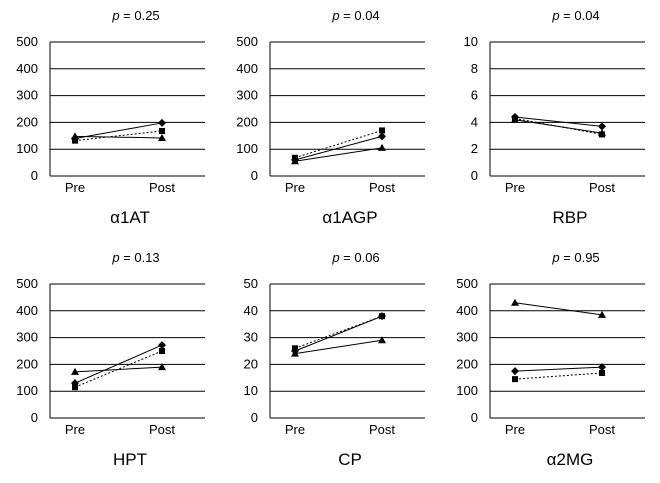 This screenshot has height=483, width=660. What do you see at coordinates (355, 257) in the screenshot?
I see `p-value-label: p = 0.06` at bounding box center [355, 257].